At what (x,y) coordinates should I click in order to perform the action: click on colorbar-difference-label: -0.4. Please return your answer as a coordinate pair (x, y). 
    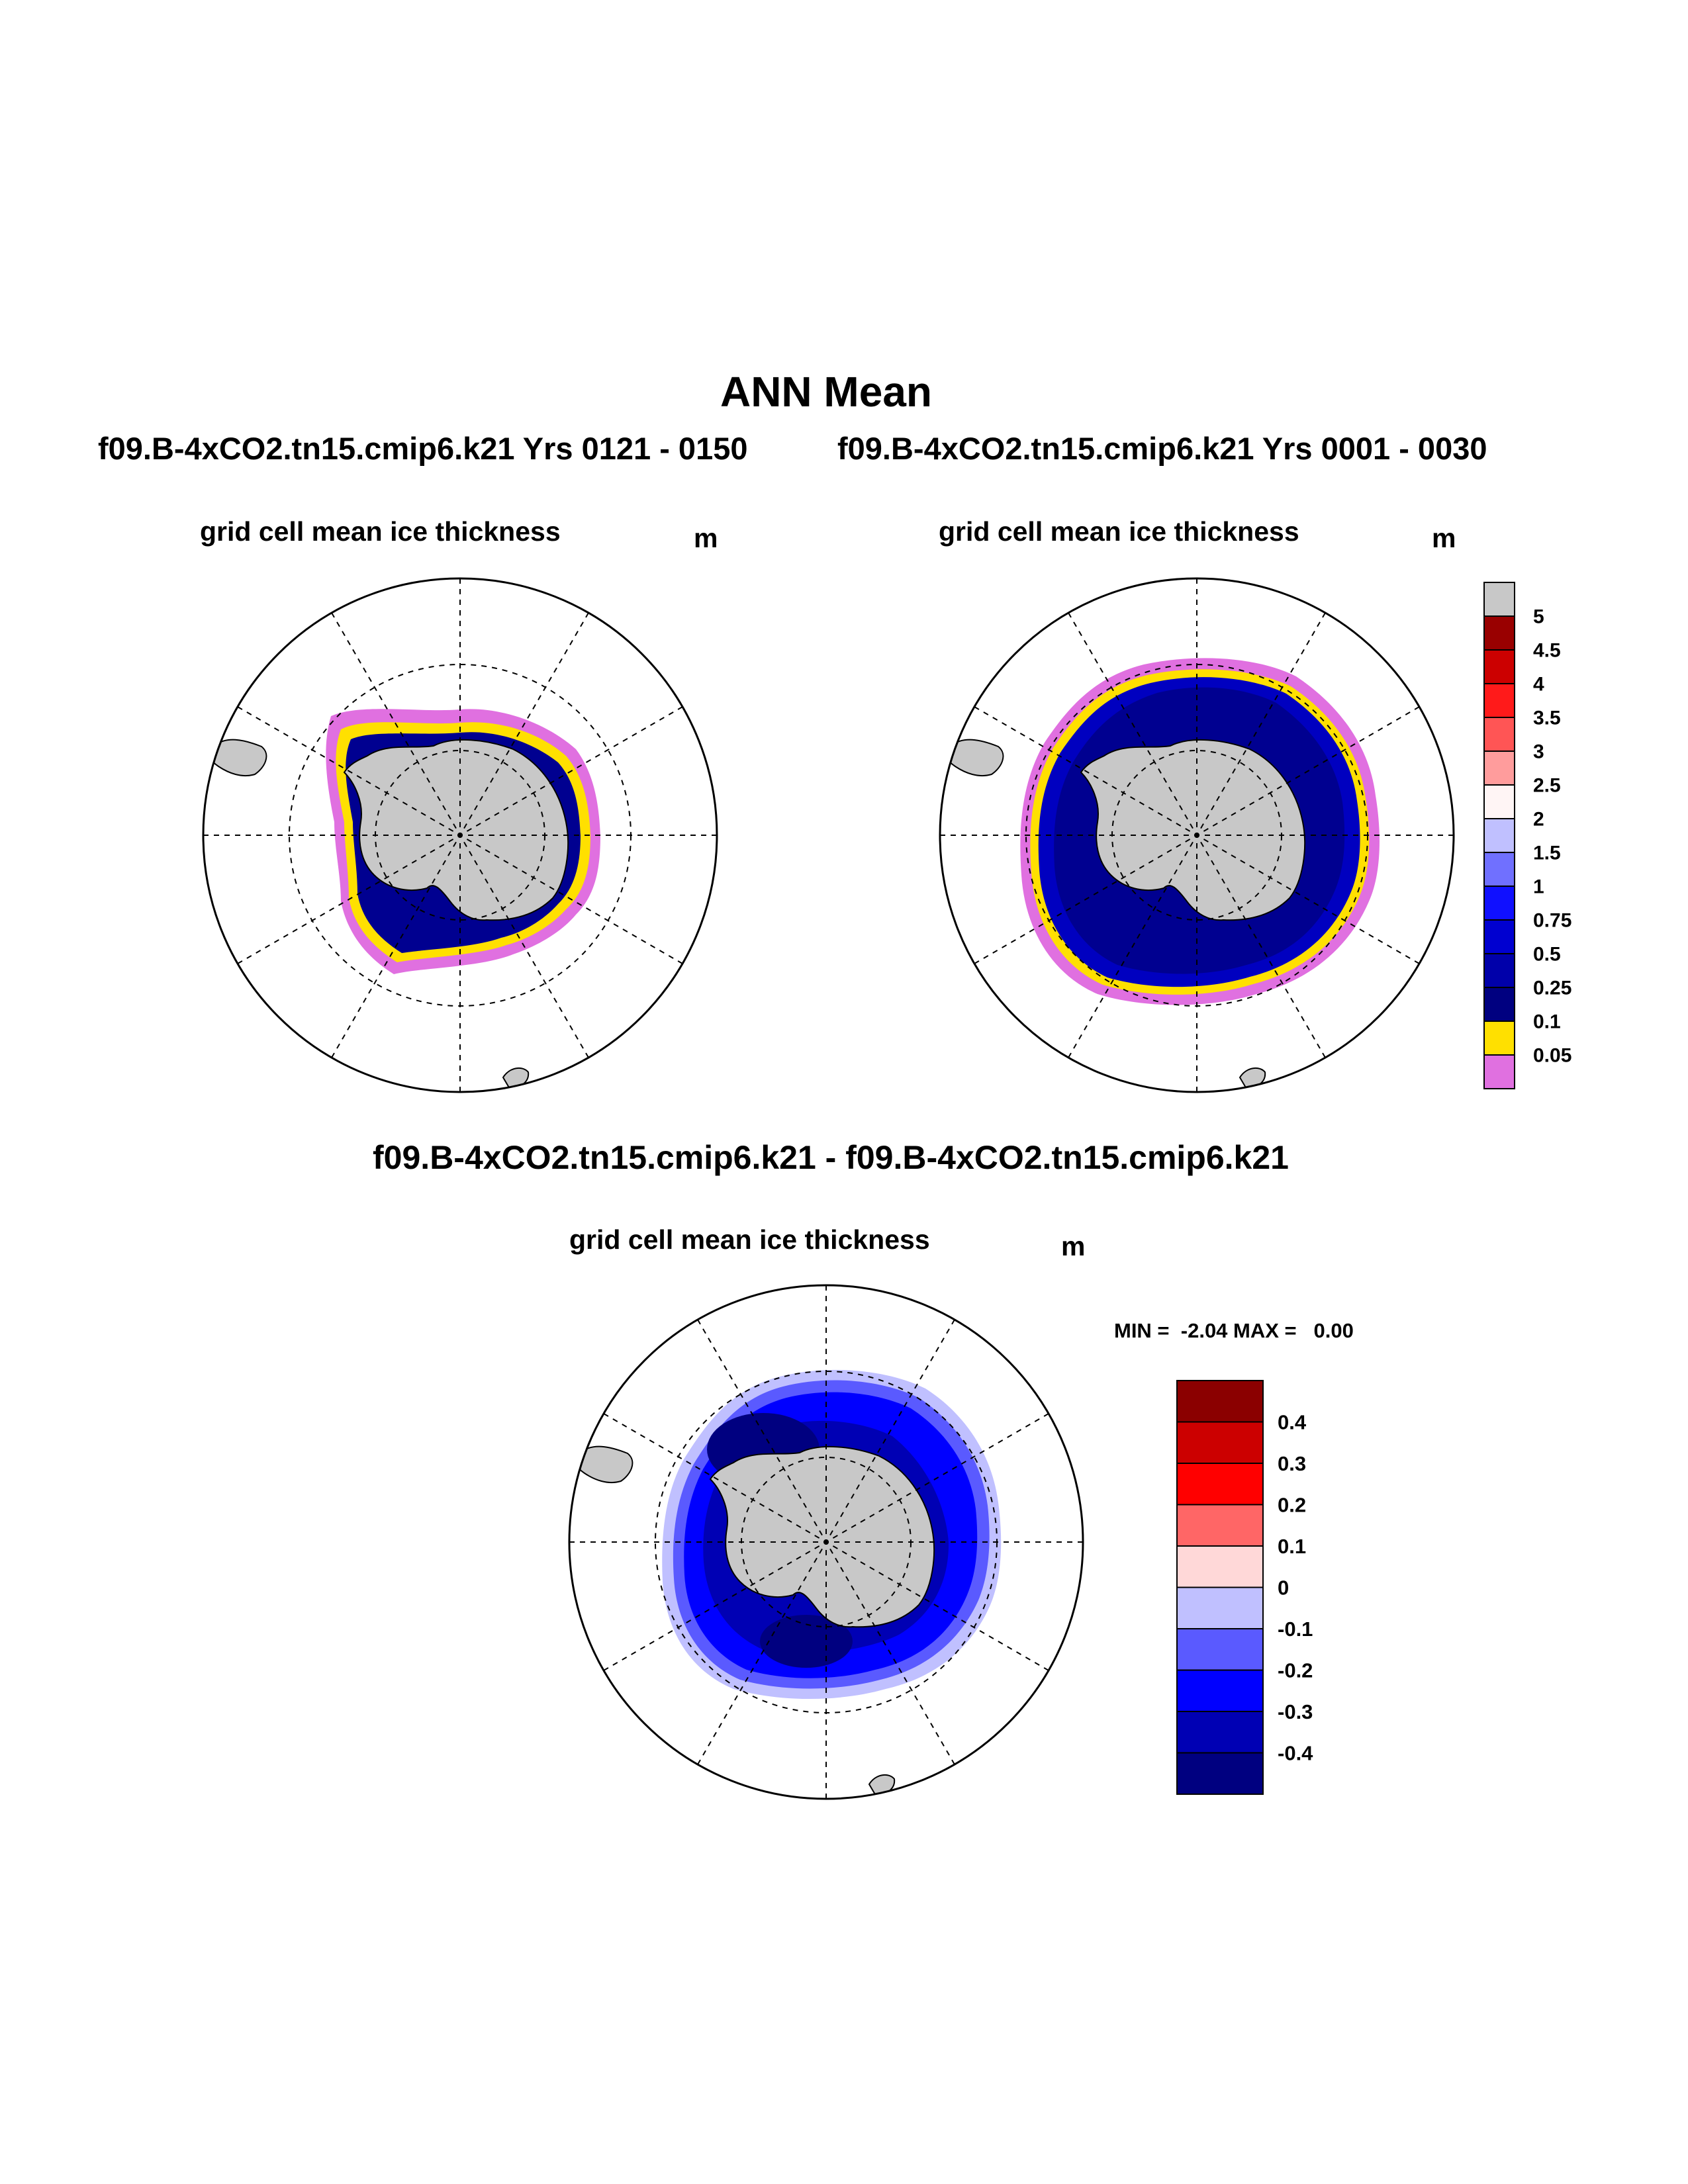
    Looking at the image, I should click on (1295, 1752).